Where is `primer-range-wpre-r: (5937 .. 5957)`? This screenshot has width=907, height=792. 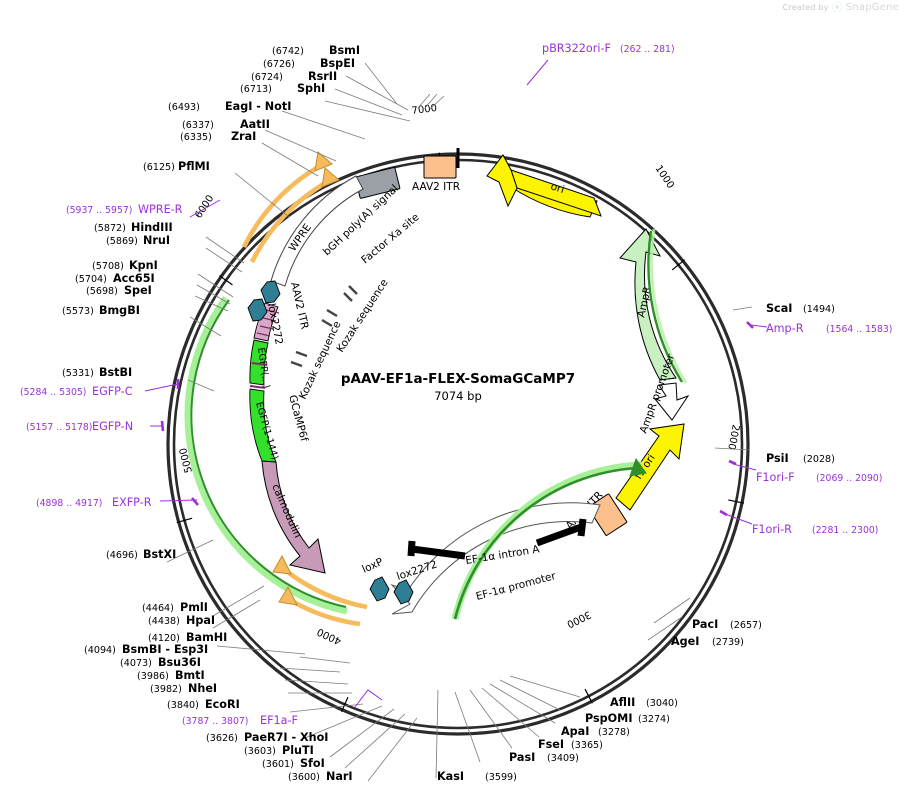
primer-range-wpre-r: (5937 .. 5957) is located at coordinates (99, 210).